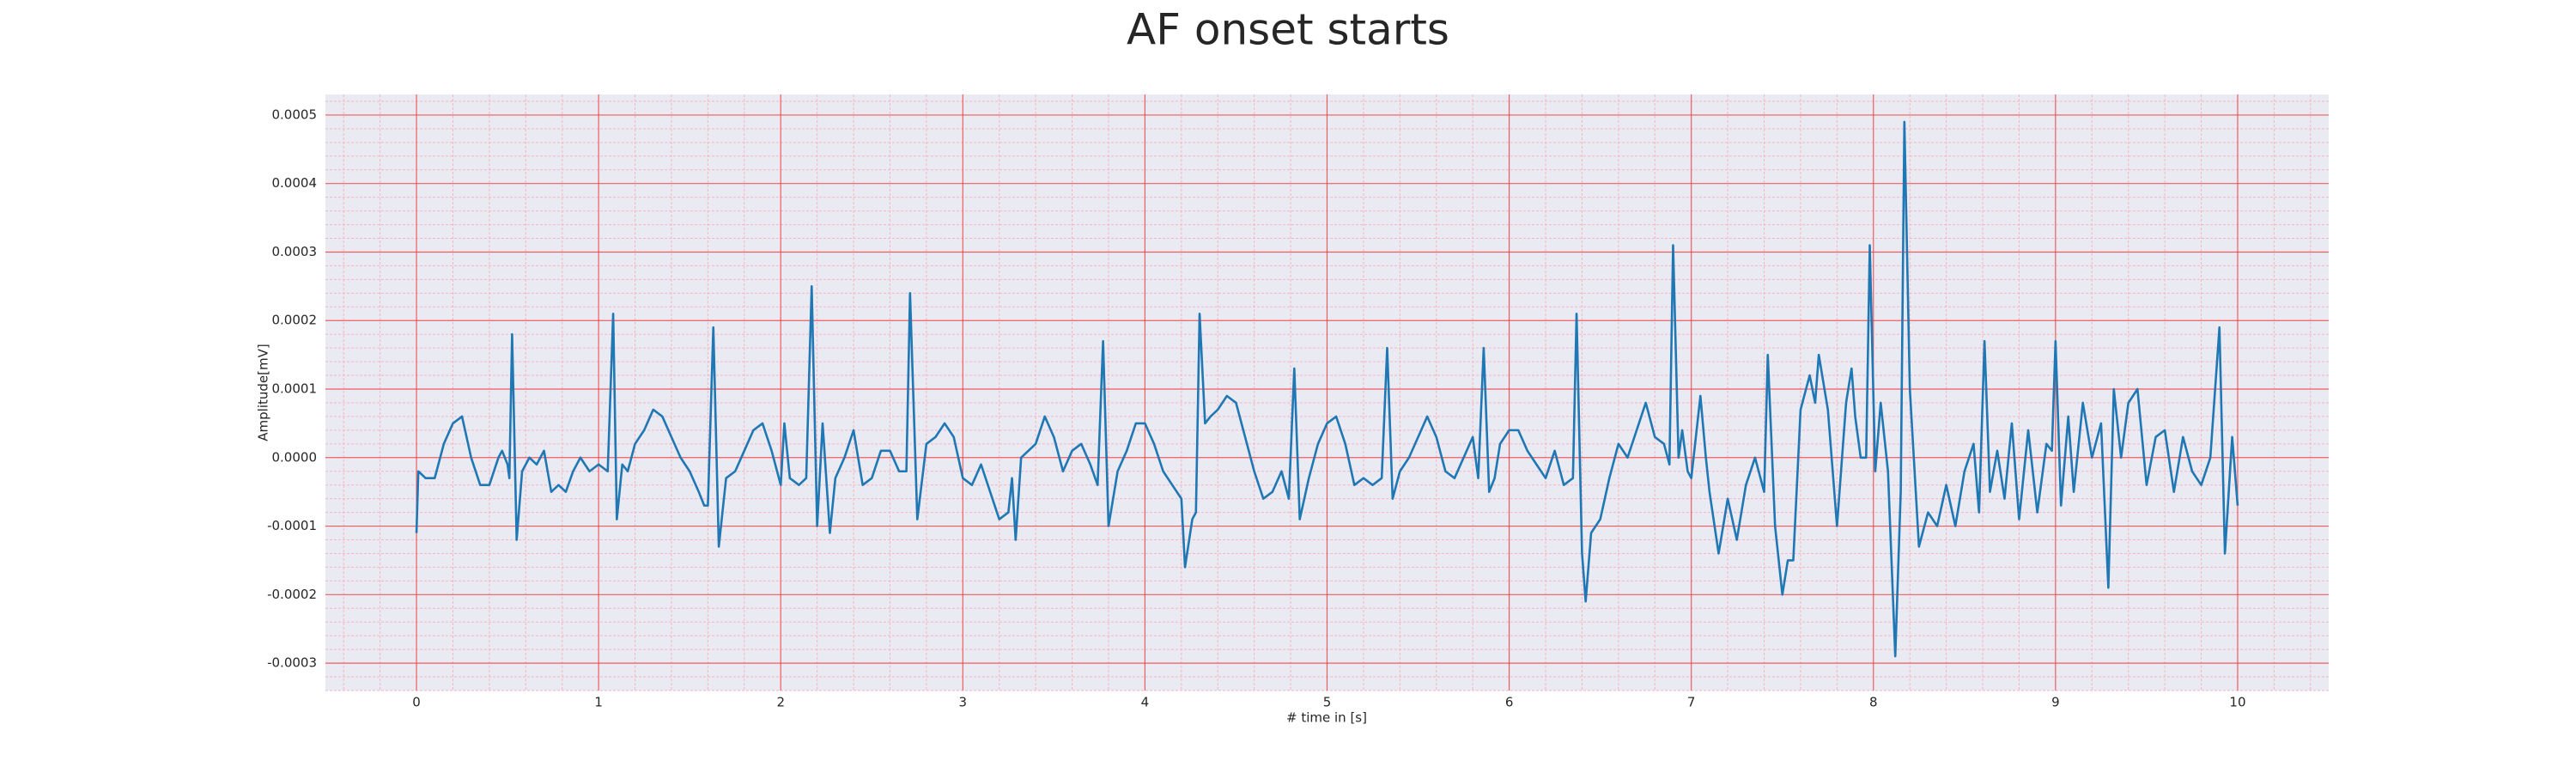 The height and width of the screenshot is (773, 2576). Describe the element at coordinates (1327, 718) in the screenshot. I see `x-axis-label: # time in [s]` at that location.